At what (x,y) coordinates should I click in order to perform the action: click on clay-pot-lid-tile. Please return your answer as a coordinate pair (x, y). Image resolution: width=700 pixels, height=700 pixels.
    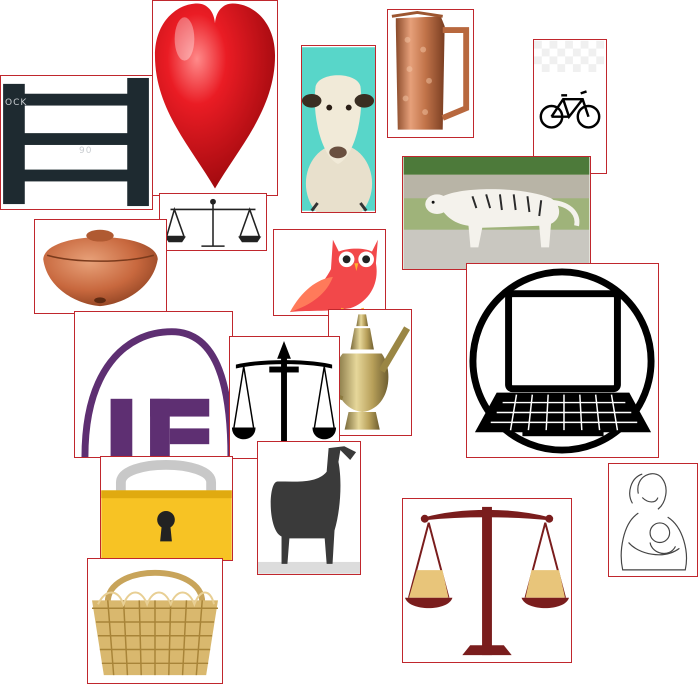
    Looking at the image, I should click on (100, 266).